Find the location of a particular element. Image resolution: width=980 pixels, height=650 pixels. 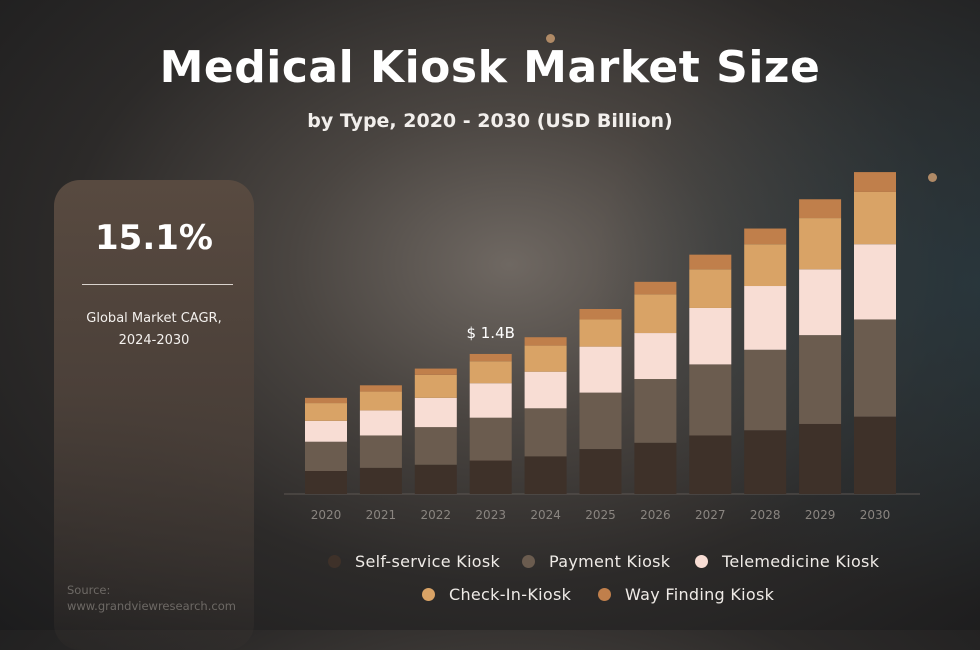

legend-item-payment-kiosk: Payment Kiosk is located at coordinates (596, 561).